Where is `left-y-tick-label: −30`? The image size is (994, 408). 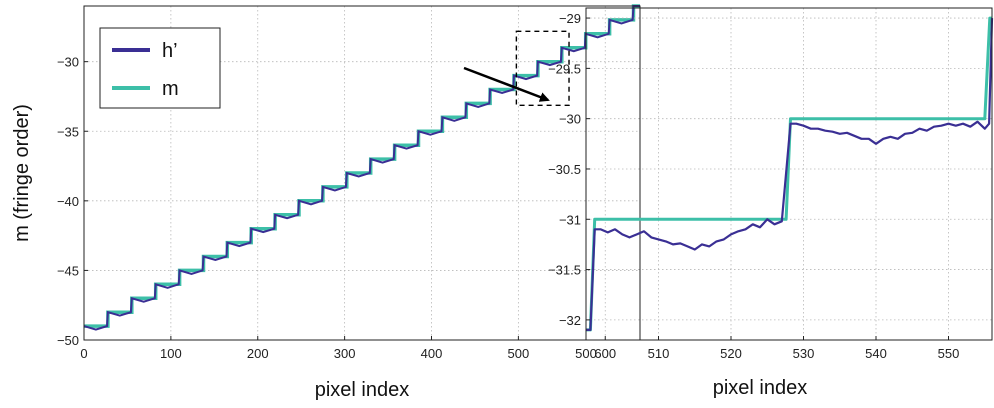 left-y-tick-label: −30 is located at coordinates (68, 62).